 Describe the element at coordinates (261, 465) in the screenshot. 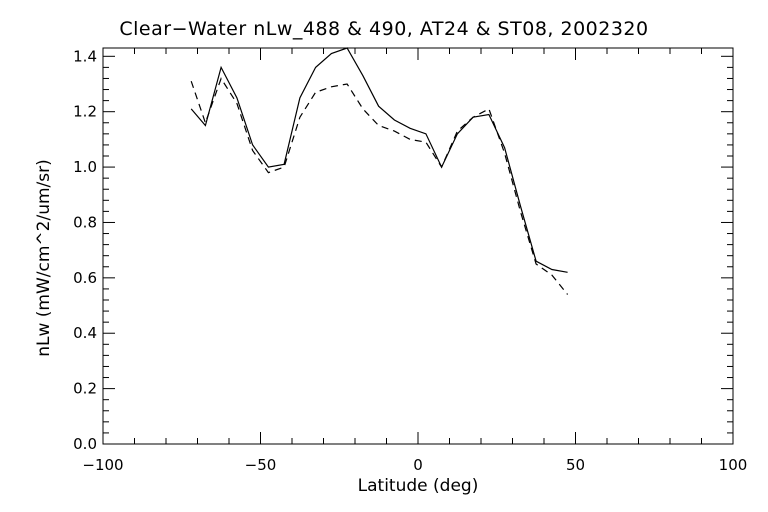

I see `x-tick-label: −50` at that location.